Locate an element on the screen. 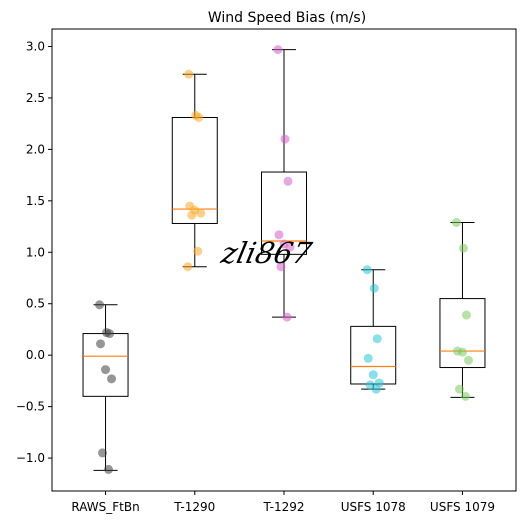 This screenshot has width=528, height=526. y-tick-label: 1.0 is located at coordinates (35, 252).